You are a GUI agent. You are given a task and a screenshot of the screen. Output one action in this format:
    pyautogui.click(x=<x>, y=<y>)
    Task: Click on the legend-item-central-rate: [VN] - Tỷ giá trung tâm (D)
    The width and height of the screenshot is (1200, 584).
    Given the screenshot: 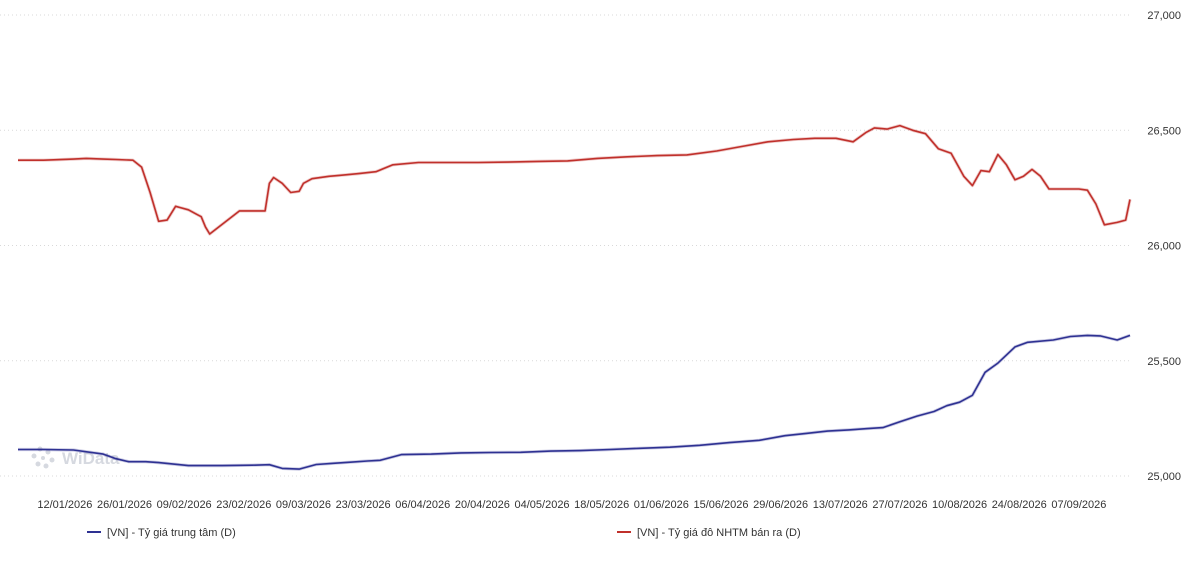 What is the action you would take?
    pyautogui.click(x=161, y=533)
    